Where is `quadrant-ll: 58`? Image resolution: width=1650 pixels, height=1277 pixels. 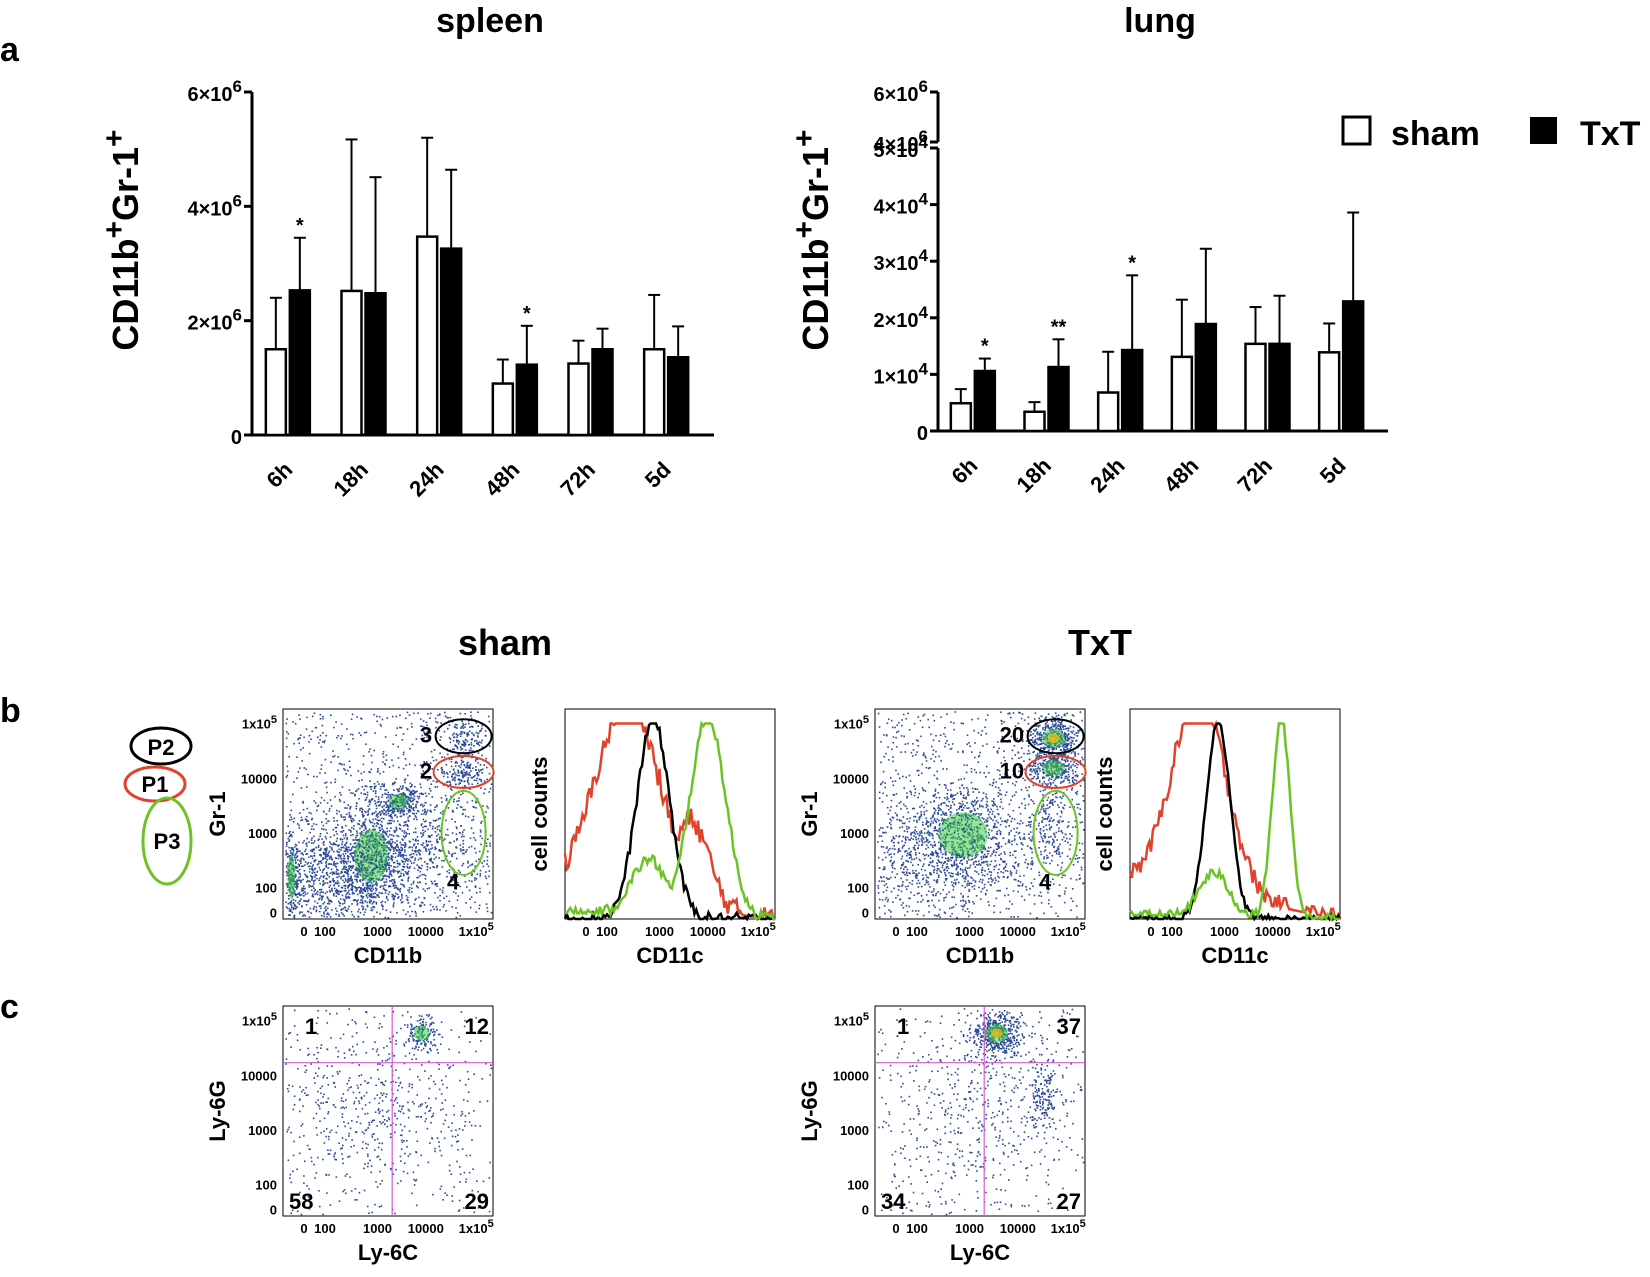
quadrant-ll: 58 is located at coordinates (301, 1201).